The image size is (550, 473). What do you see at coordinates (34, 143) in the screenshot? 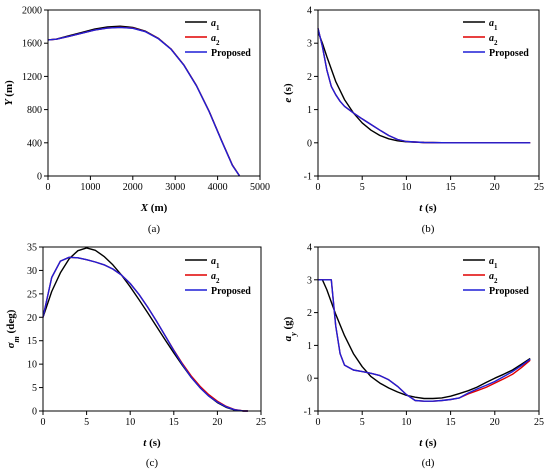
I see `y-tick-label: 400` at bounding box center [34, 143].